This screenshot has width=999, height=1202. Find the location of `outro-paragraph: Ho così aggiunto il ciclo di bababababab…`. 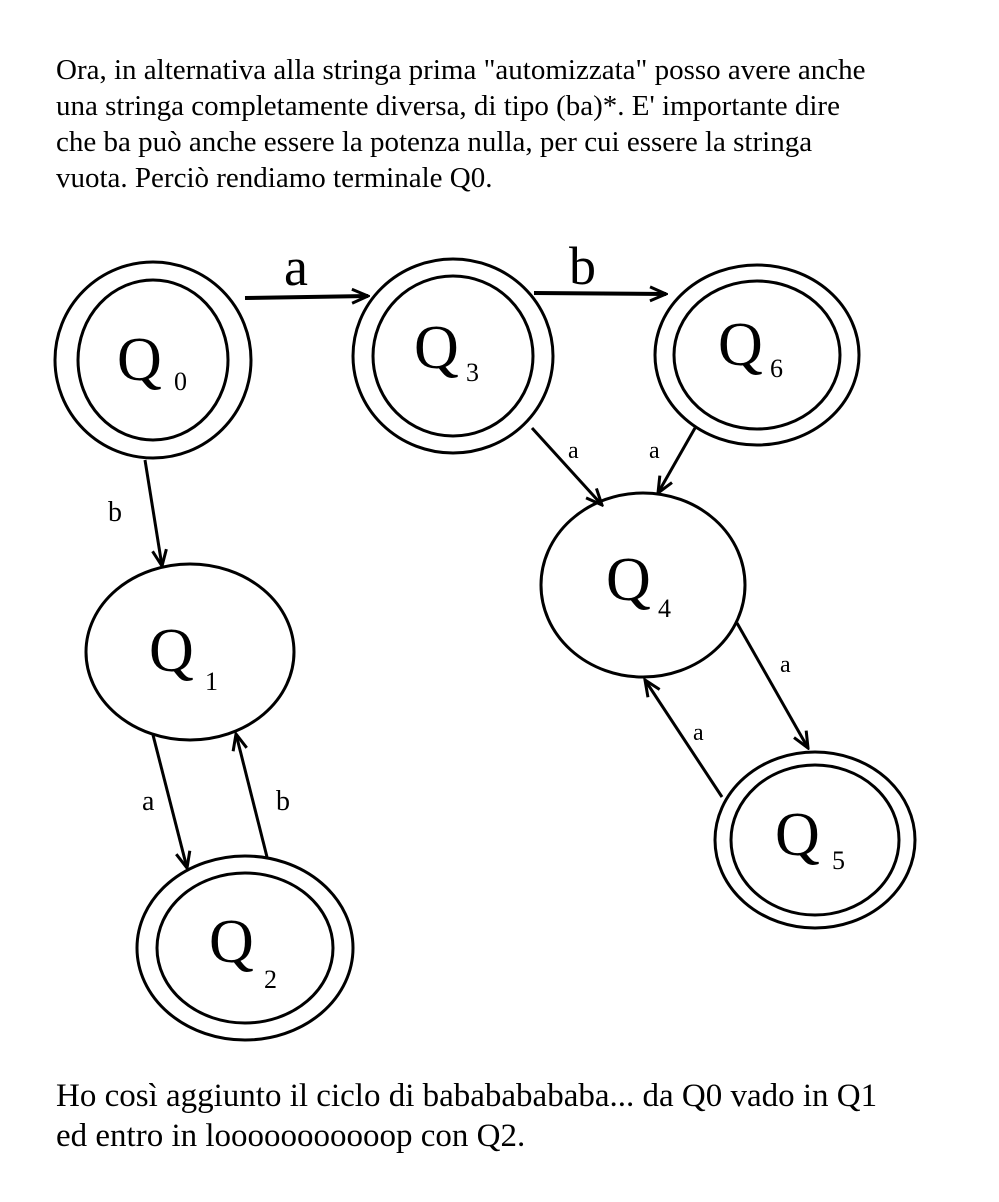

outro-paragraph: Ho così aggiunto il ciclo di bababababab… is located at coordinates (516, 1116).